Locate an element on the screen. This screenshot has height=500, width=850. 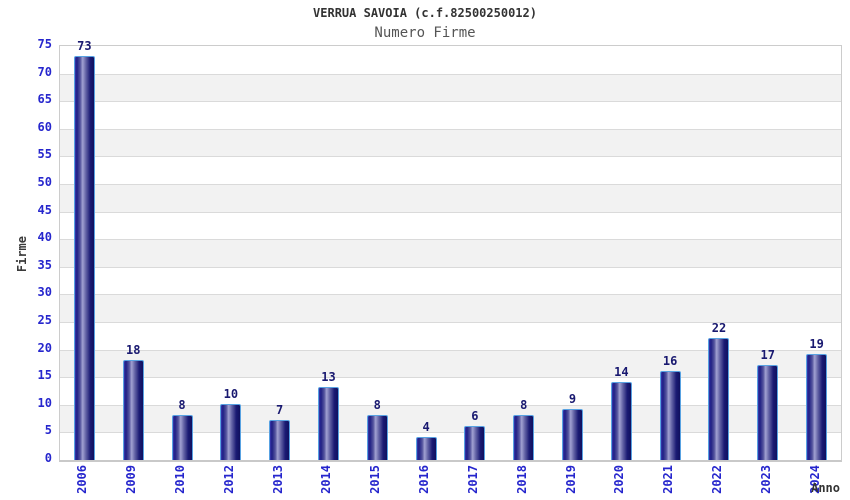
x-tick-label-text: 2015 is located at coordinates (375, 479).